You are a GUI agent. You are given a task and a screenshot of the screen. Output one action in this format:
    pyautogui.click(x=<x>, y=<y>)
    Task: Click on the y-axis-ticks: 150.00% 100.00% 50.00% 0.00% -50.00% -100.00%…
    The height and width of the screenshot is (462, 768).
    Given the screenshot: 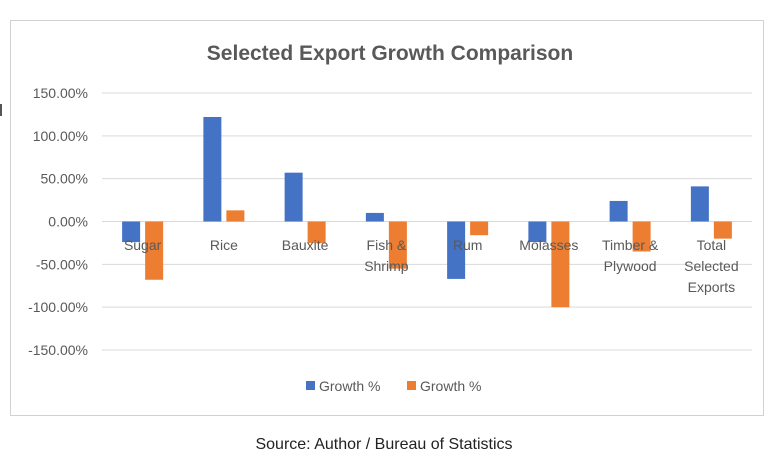 What is the action you would take?
    pyautogui.click(x=58, y=221)
    